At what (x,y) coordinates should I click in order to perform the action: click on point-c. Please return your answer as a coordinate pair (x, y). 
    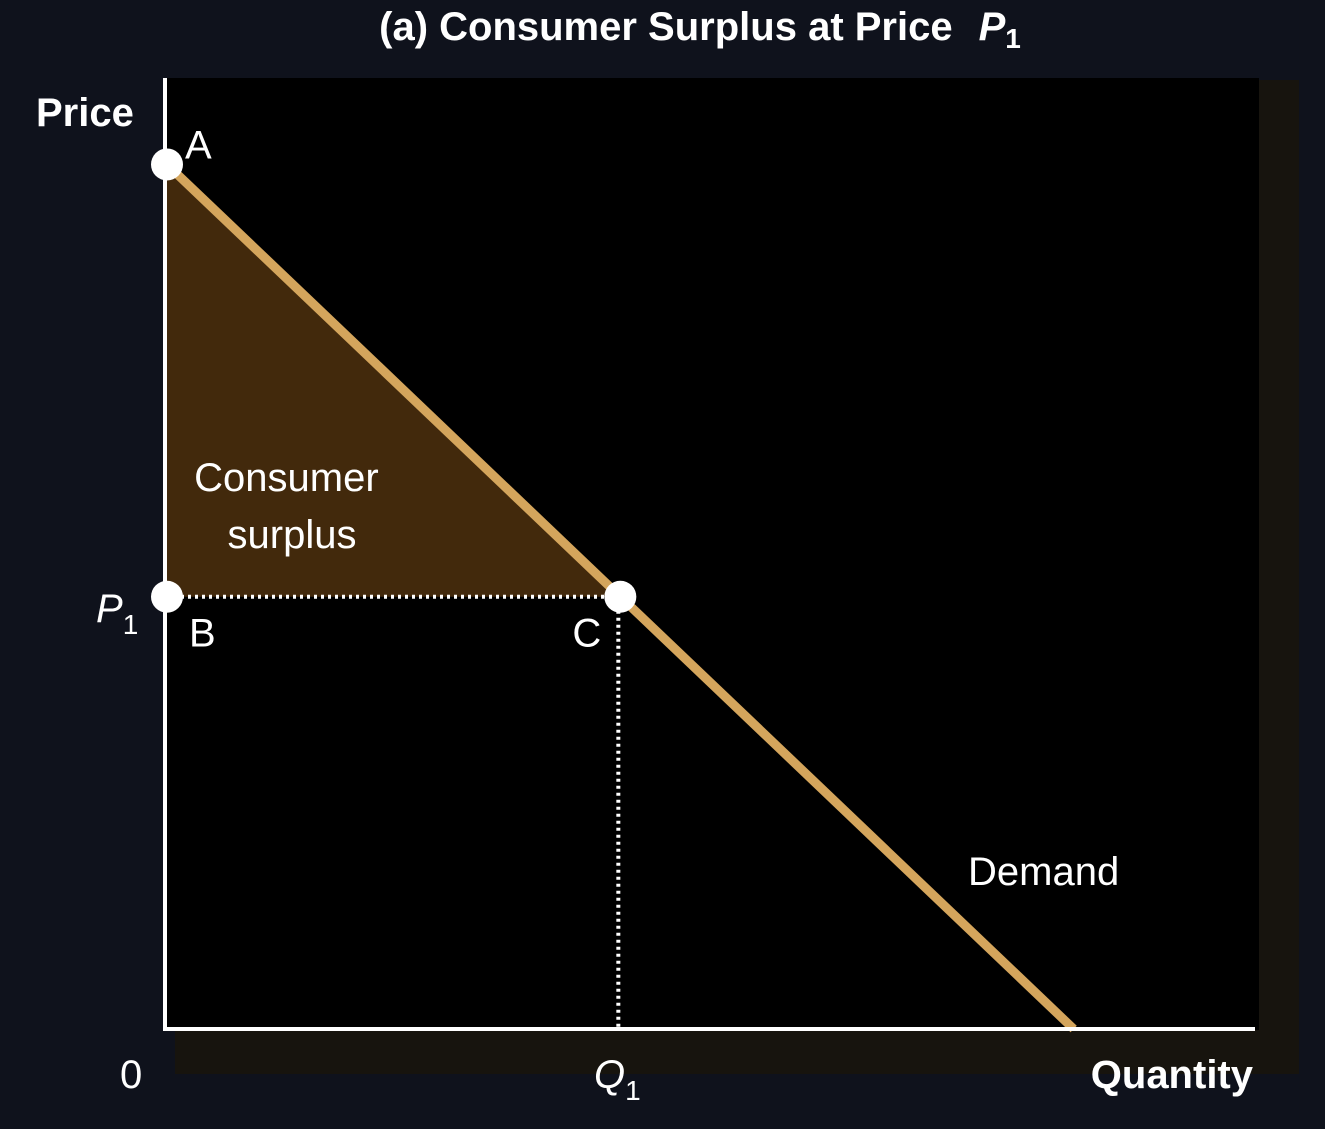
    Looking at the image, I should click on (620, 596).